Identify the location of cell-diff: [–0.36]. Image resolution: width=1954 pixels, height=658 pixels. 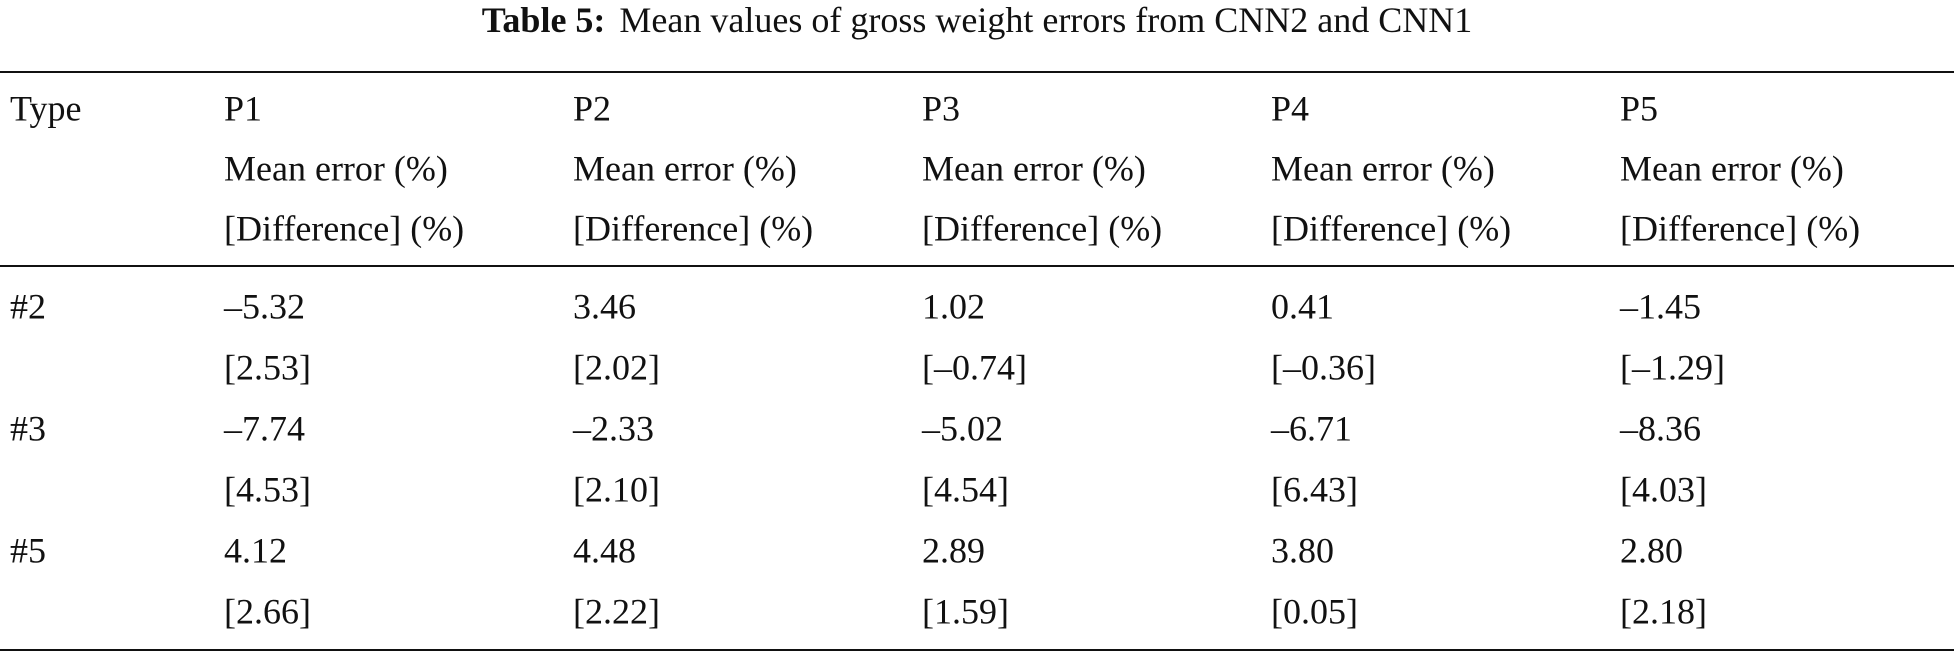
(1323, 367).